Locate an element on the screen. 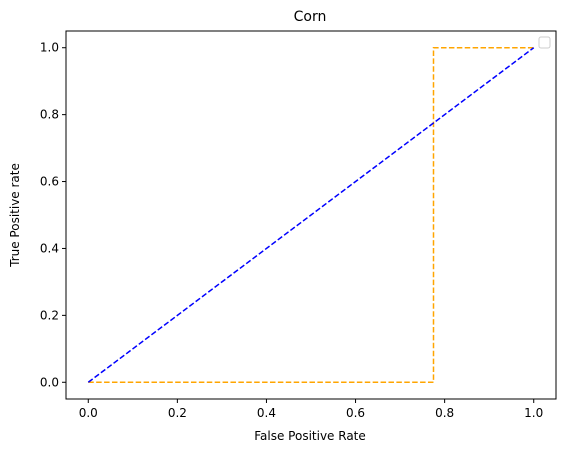 The image size is (567, 453). x-tick-label: 0.0 is located at coordinates (88, 413).